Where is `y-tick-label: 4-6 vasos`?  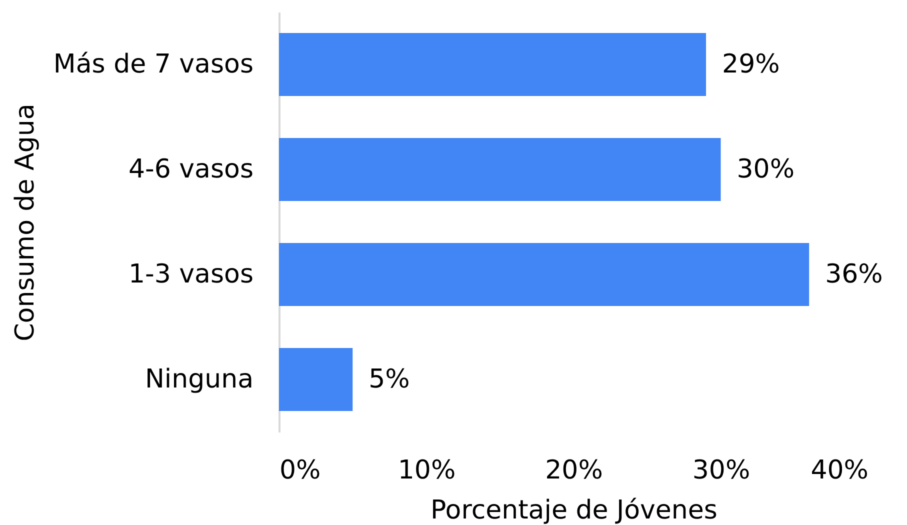
y-tick-label: 4-6 vasos is located at coordinates (191, 169).